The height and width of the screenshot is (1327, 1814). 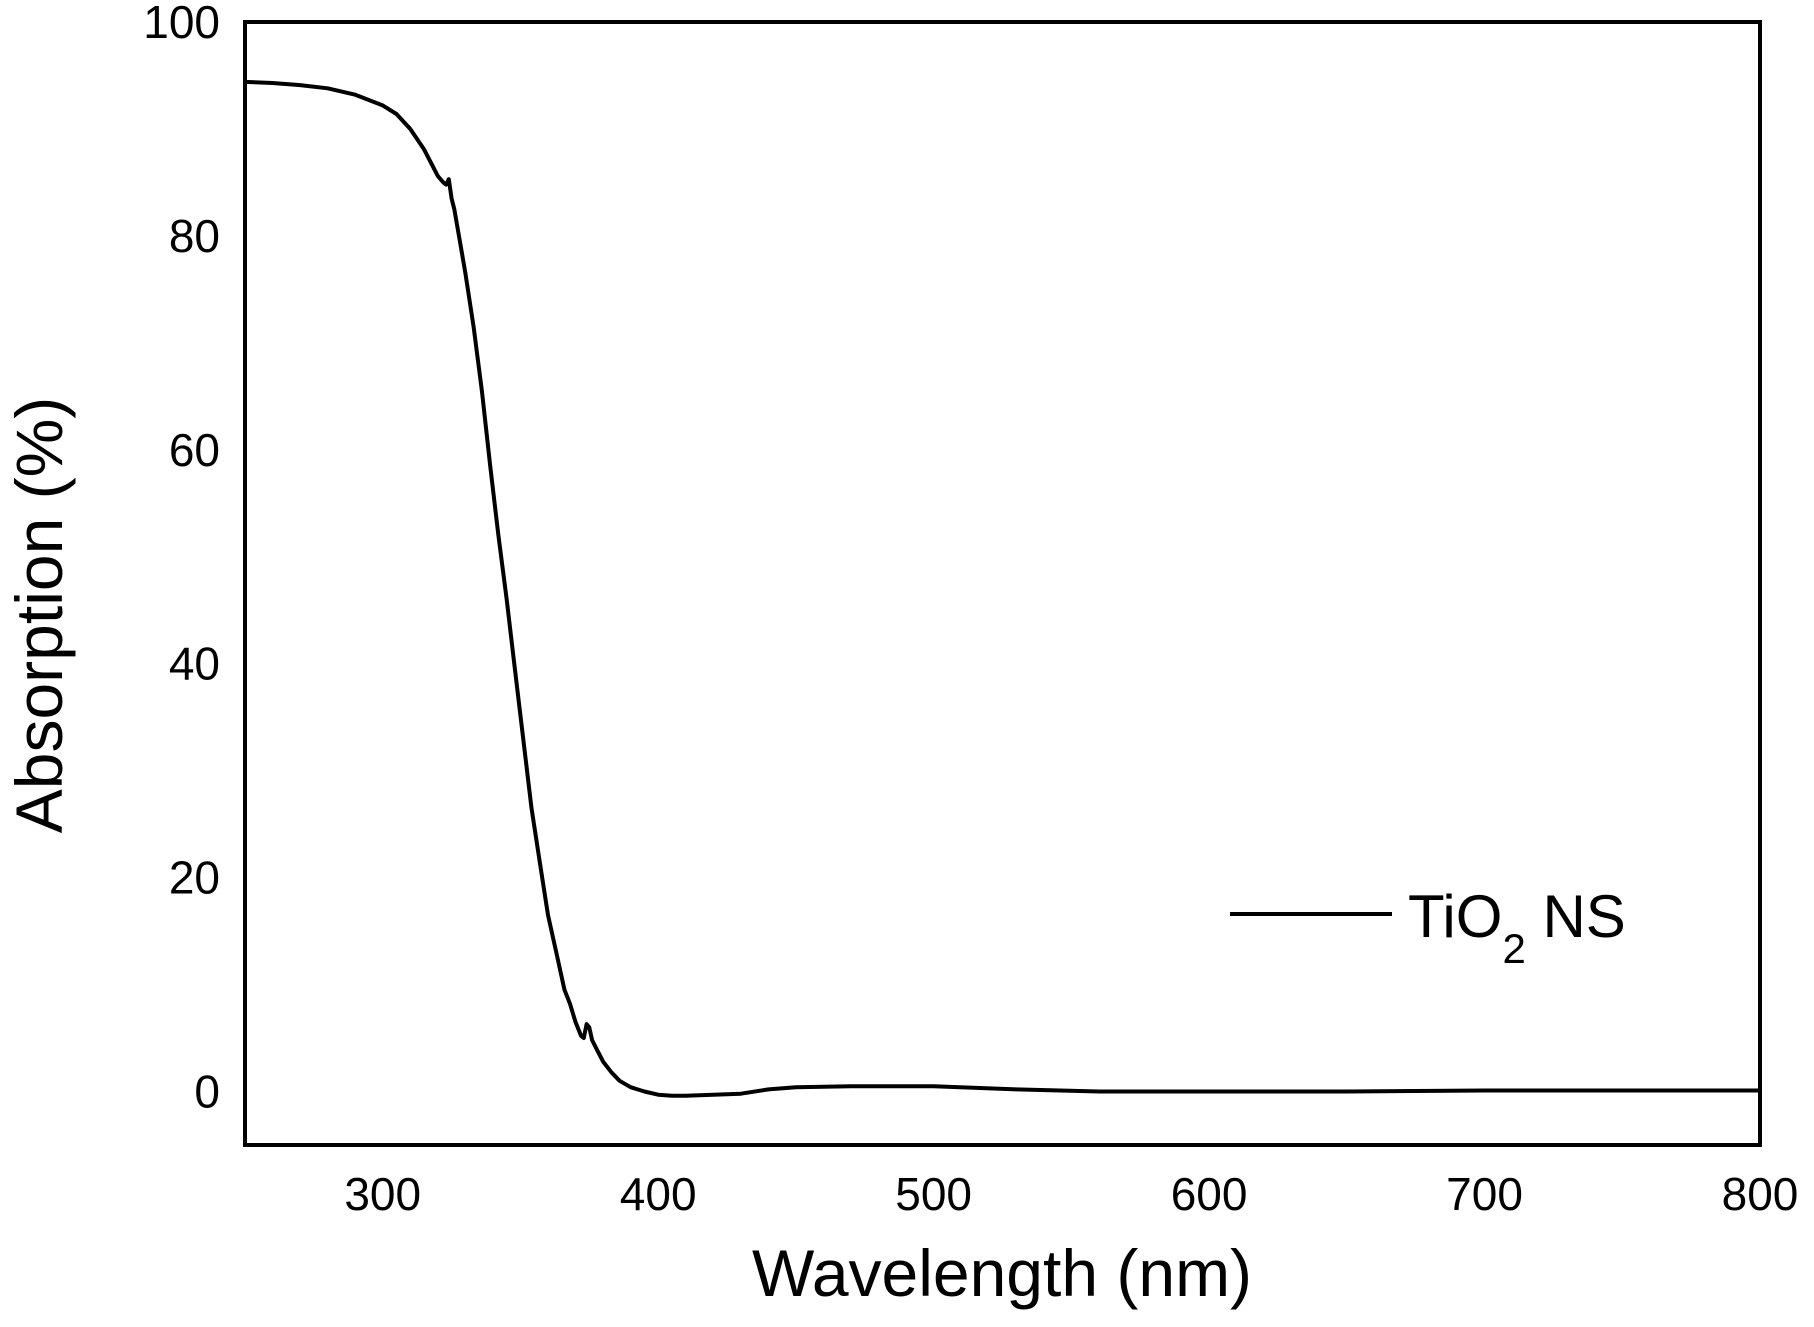 I want to click on y-tick-label: 20, so click(x=194, y=878).